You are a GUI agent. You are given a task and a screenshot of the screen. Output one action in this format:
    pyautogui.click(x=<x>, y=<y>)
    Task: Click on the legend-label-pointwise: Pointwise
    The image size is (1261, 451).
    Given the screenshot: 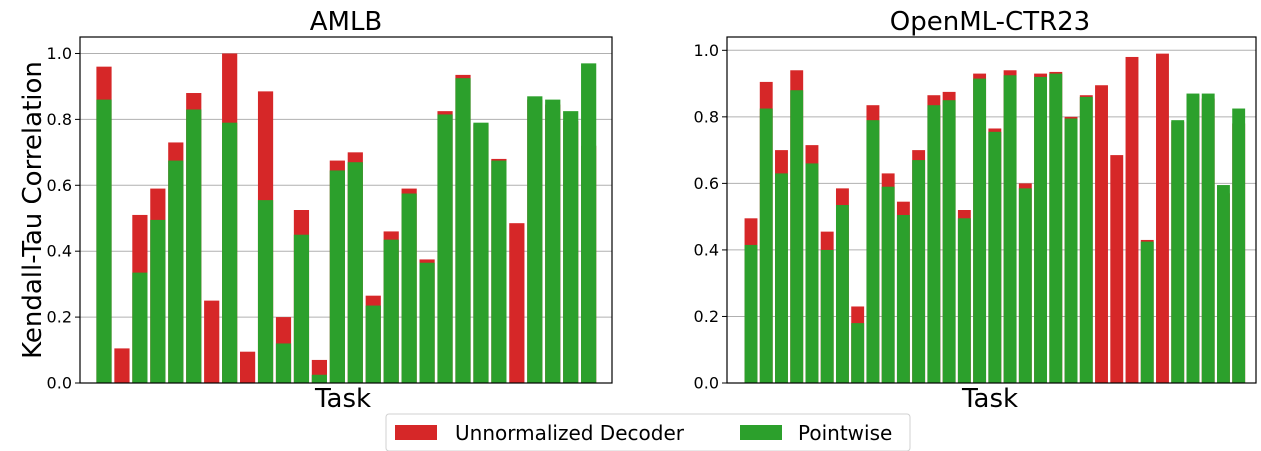 What is the action you would take?
    pyautogui.click(x=845, y=433)
    